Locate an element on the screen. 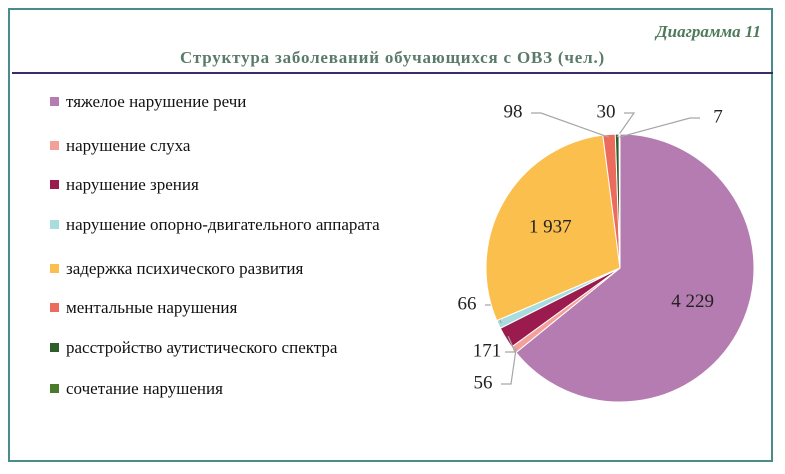  caption: Диаграмма 11 is located at coordinates (708, 31).